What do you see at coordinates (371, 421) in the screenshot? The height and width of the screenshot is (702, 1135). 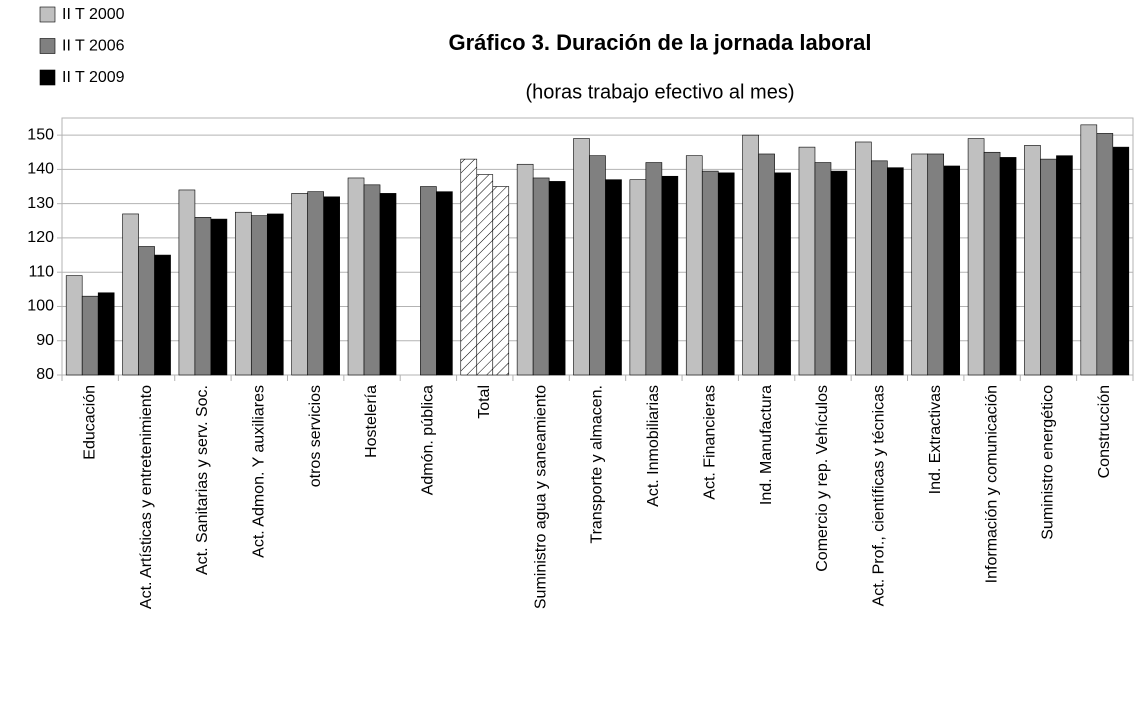 I see `x-tick-label: Hostelería` at bounding box center [371, 421].